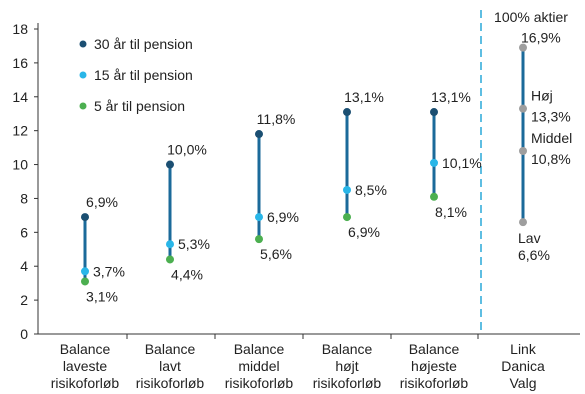 The width and height of the screenshot is (585, 394). I want to click on link-value-label: 6,6%, so click(534, 255).